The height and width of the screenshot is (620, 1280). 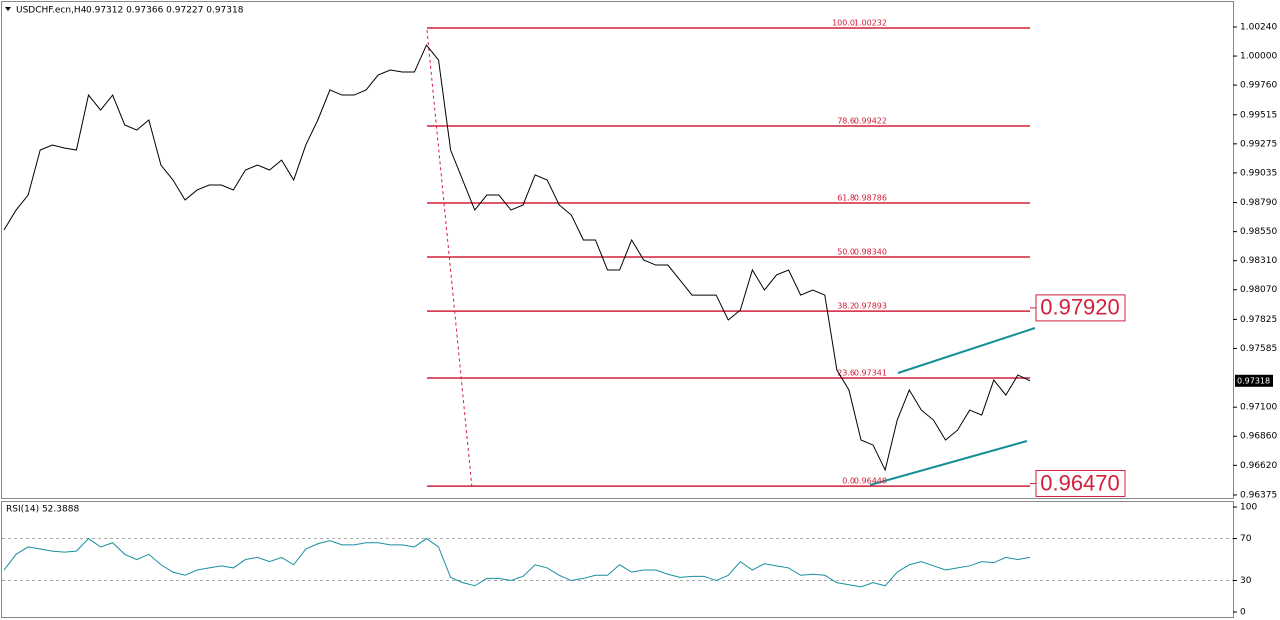 I want to click on fib-price: 0.97341, so click(x=870, y=373).